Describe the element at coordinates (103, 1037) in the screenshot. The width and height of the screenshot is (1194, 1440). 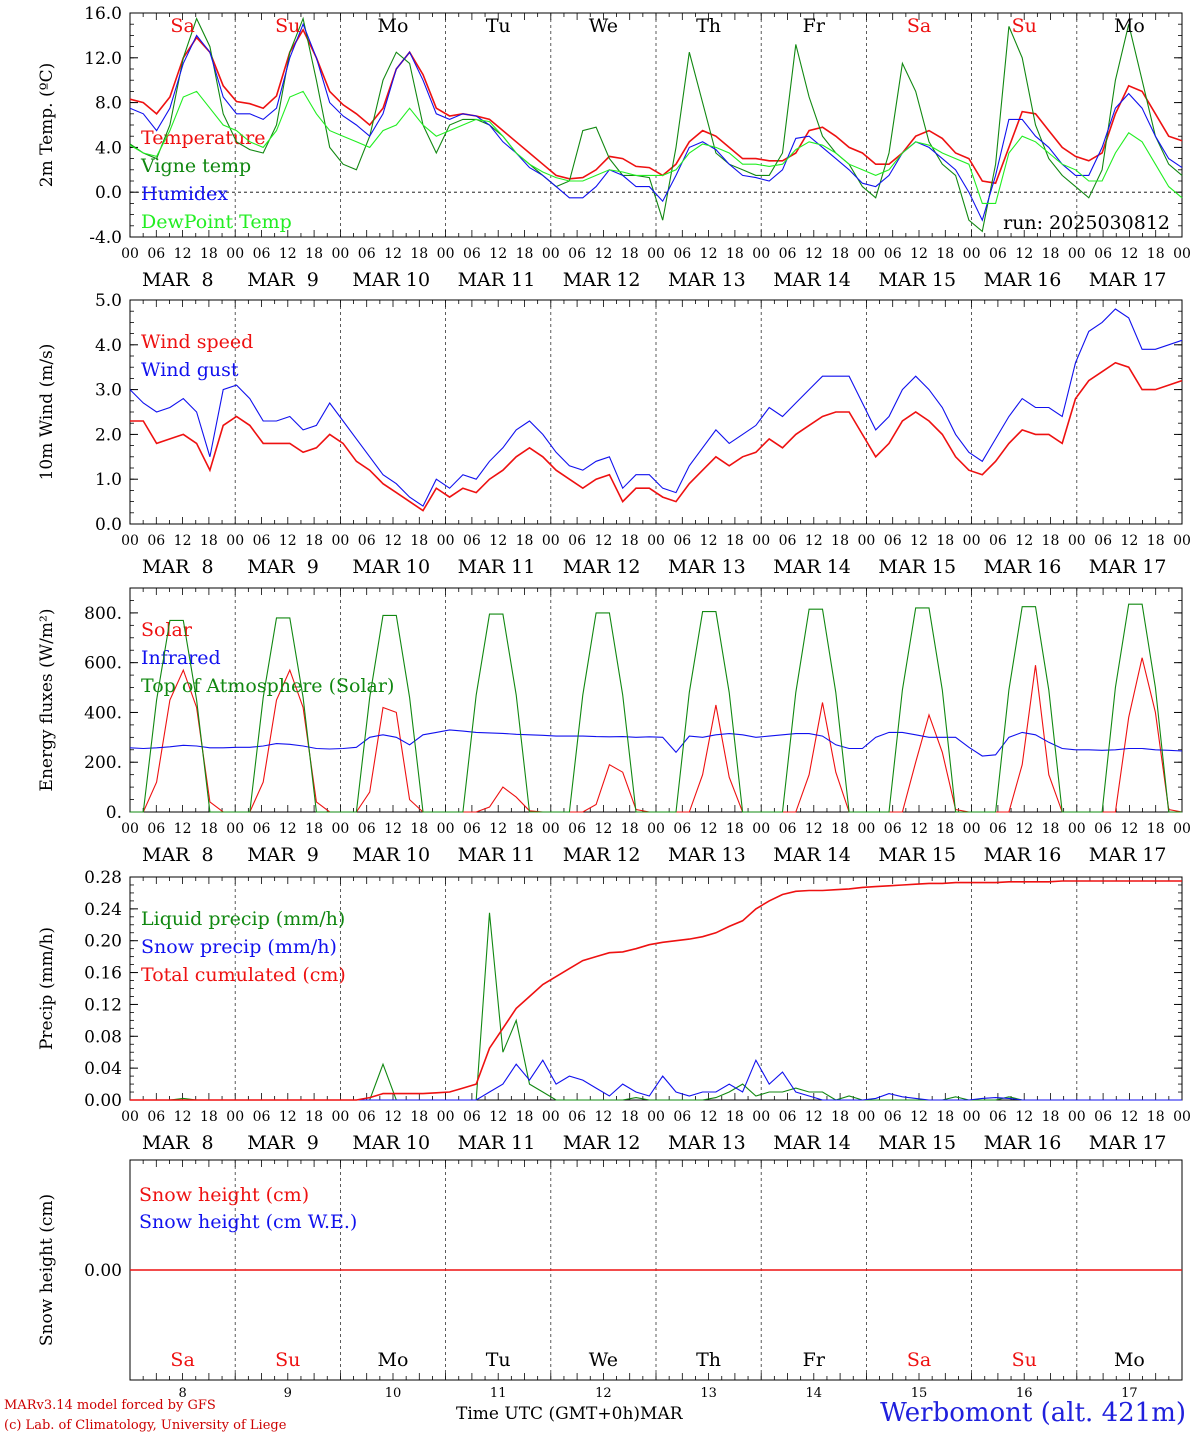
I see `y-tick-label: 0.08` at that location.